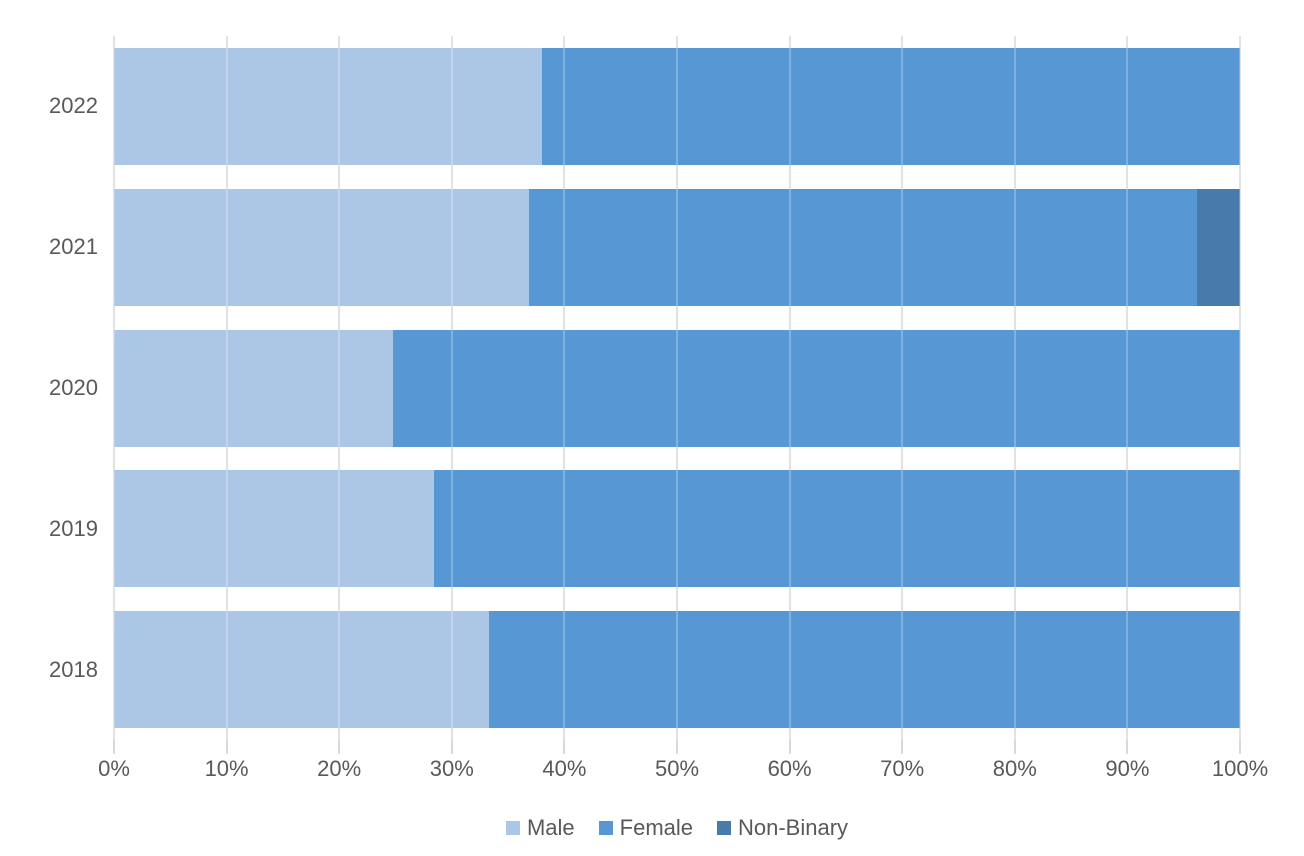  I want to click on x-axis-tick-label: 30%, so click(451, 768).